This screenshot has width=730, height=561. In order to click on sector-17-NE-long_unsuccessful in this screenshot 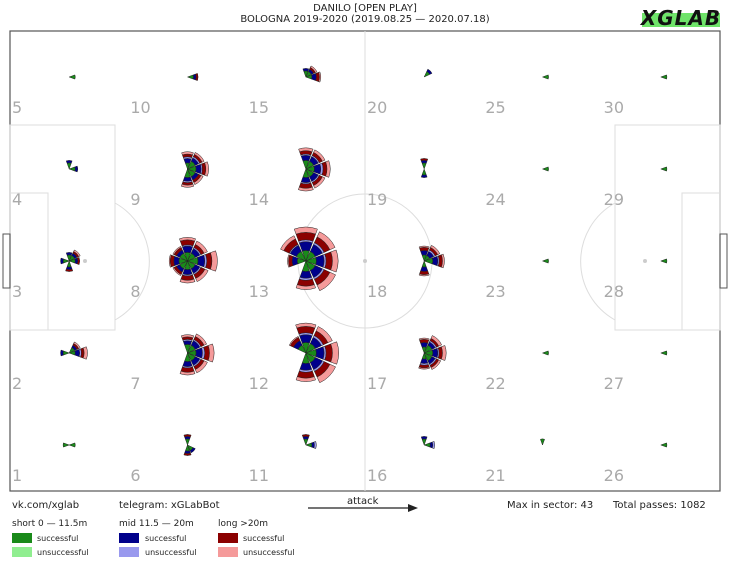, I will do `click(436, 341)`.